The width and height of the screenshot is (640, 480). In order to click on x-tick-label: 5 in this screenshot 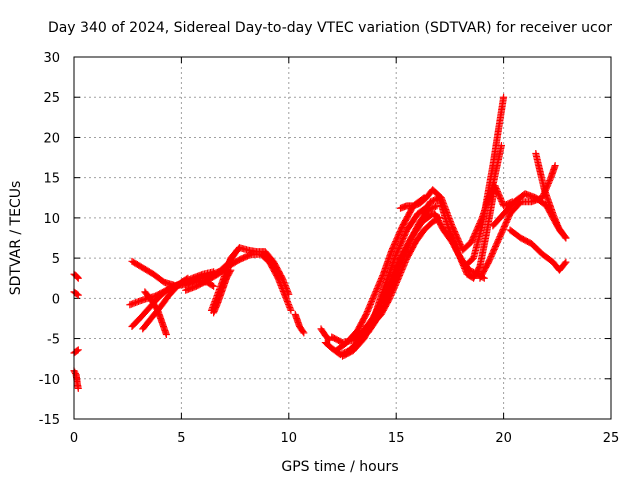, I will do `click(181, 438)`.